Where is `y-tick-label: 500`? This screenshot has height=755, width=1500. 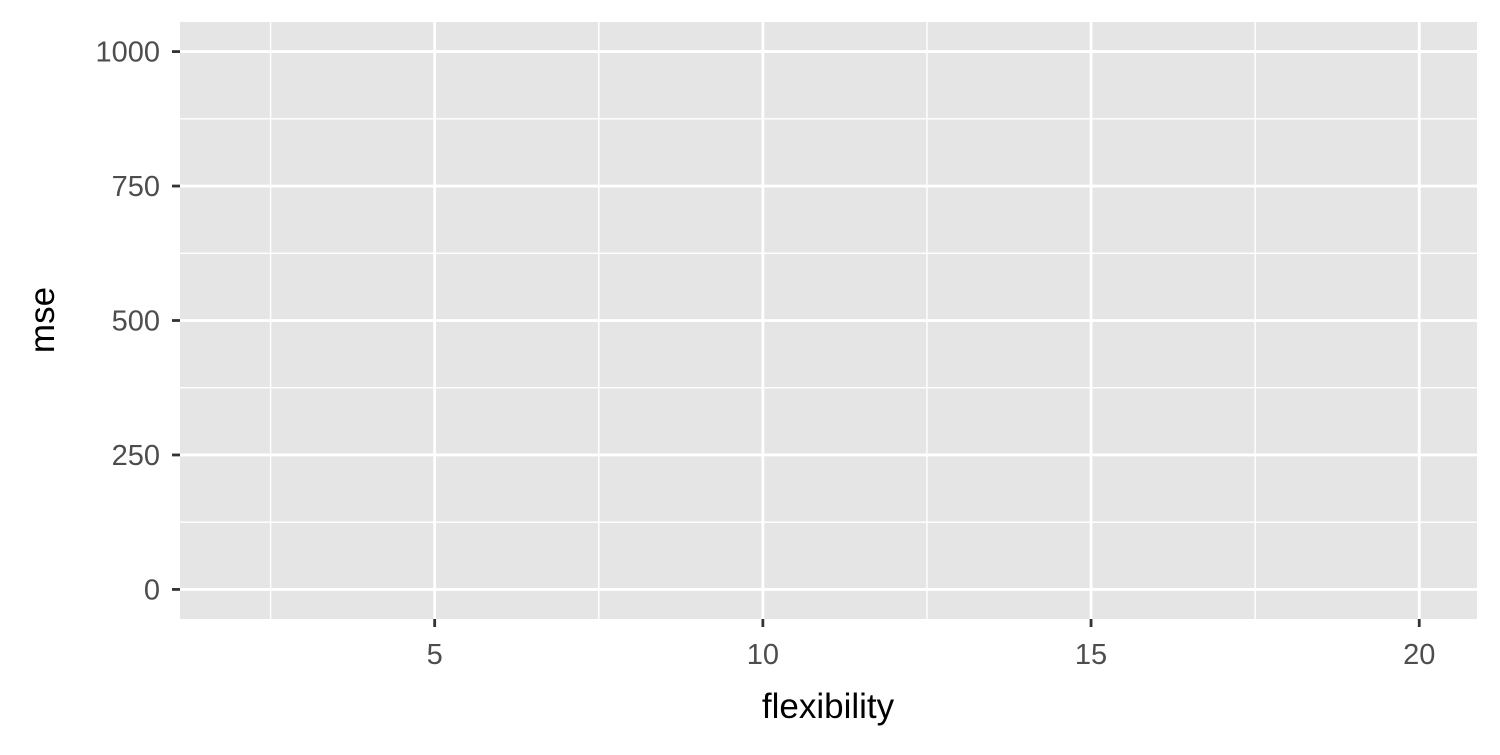
y-tick-label: 500 is located at coordinates (136, 322).